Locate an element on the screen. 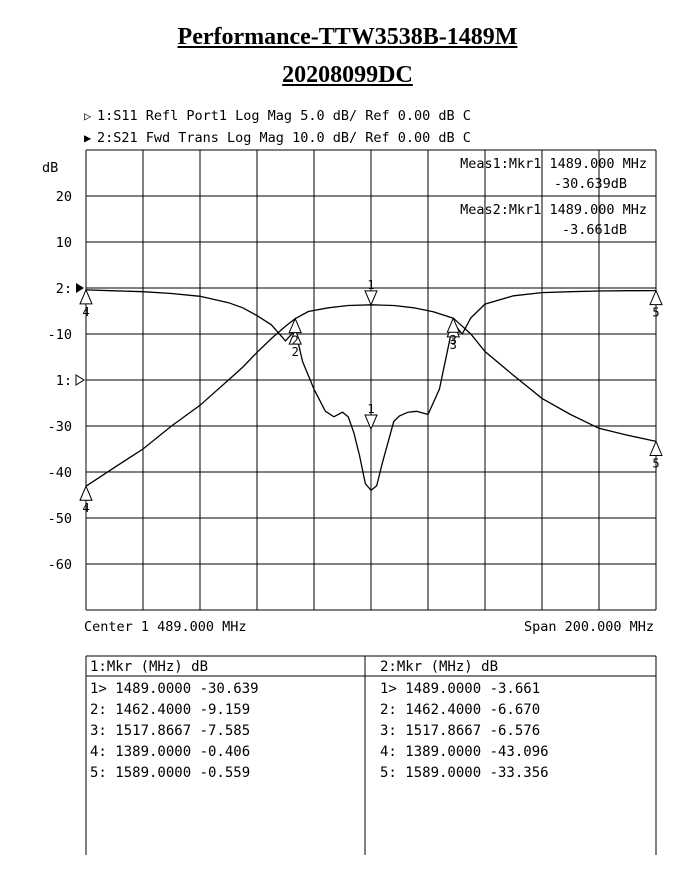  y-tick-label: -60 is located at coordinates (60, 565).